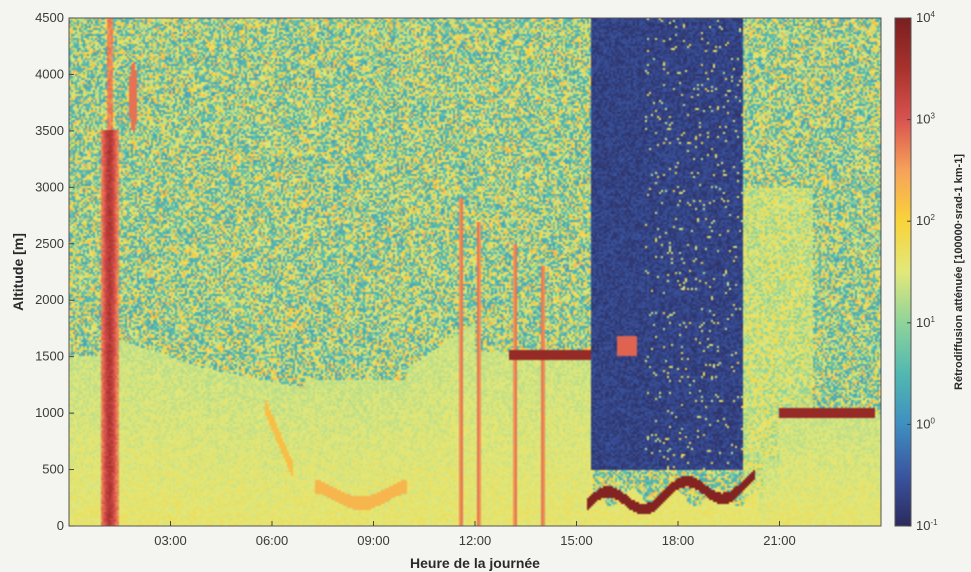 Image resolution: width=971 pixels, height=572 pixels. I want to click on x-tick-label: 06:00, so click(272, 540).